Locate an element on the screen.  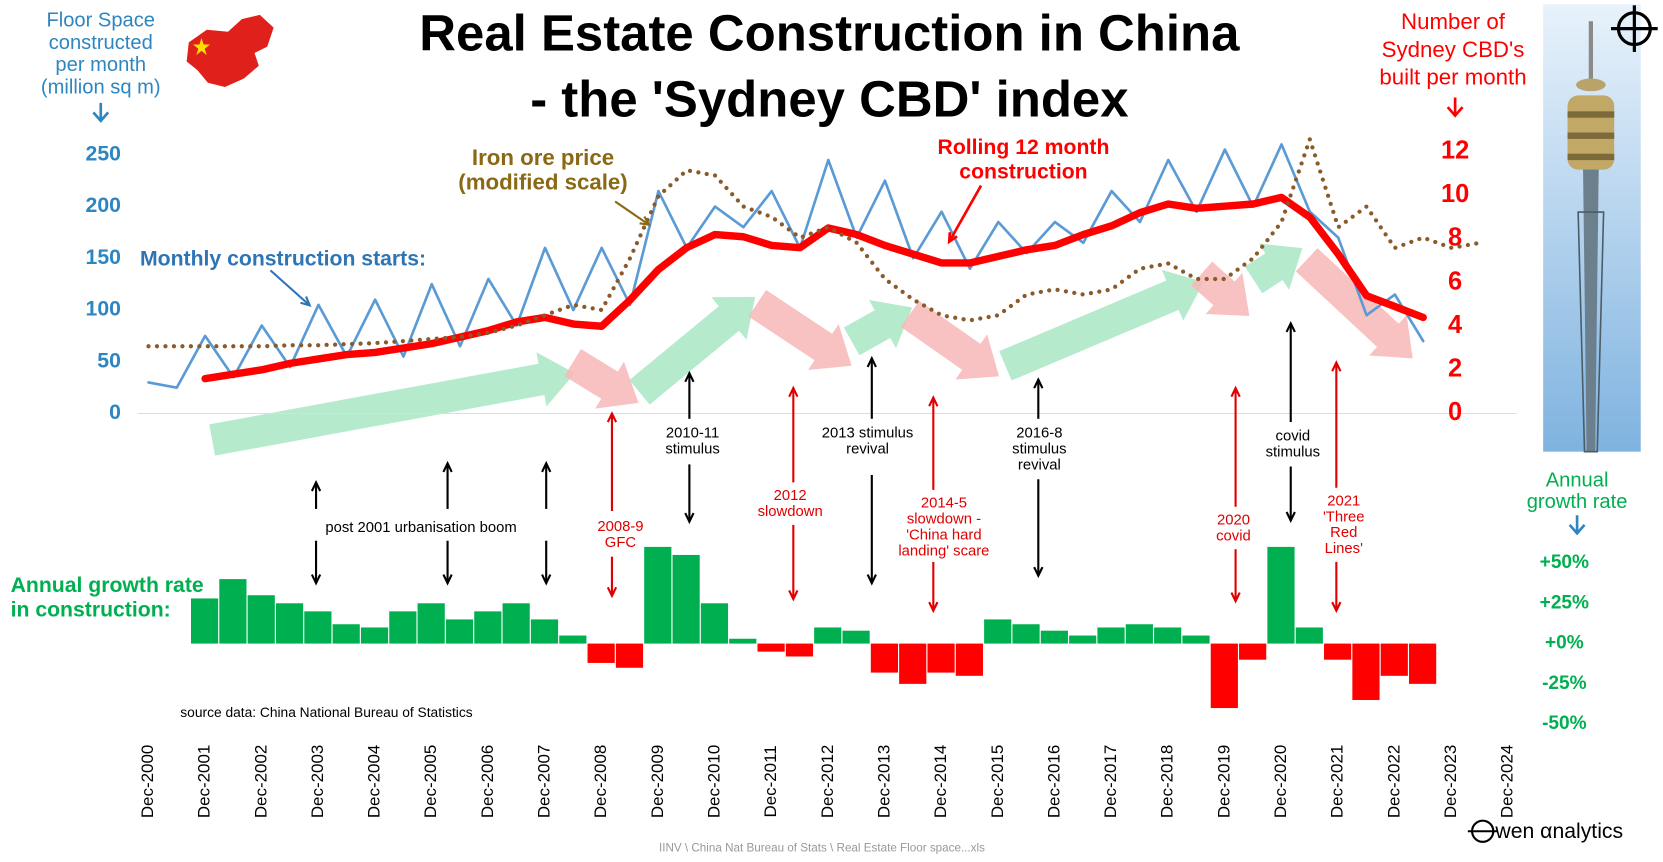
tower-picture is located at coordinates (1592, 228).